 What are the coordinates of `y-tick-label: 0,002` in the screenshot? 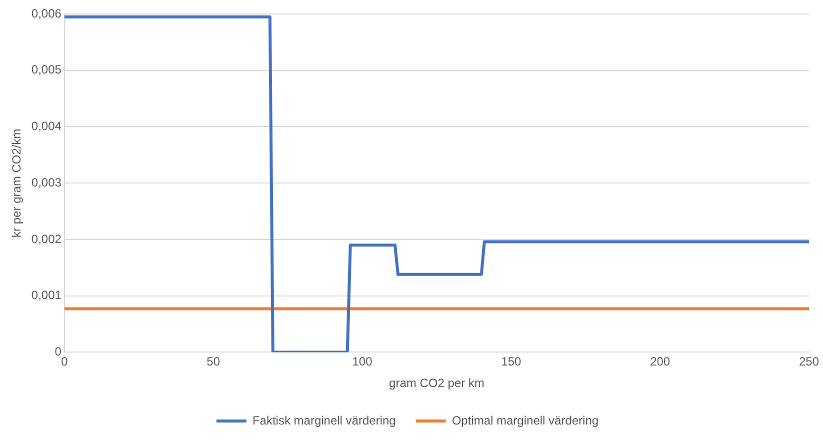 It's located at (46, 239).